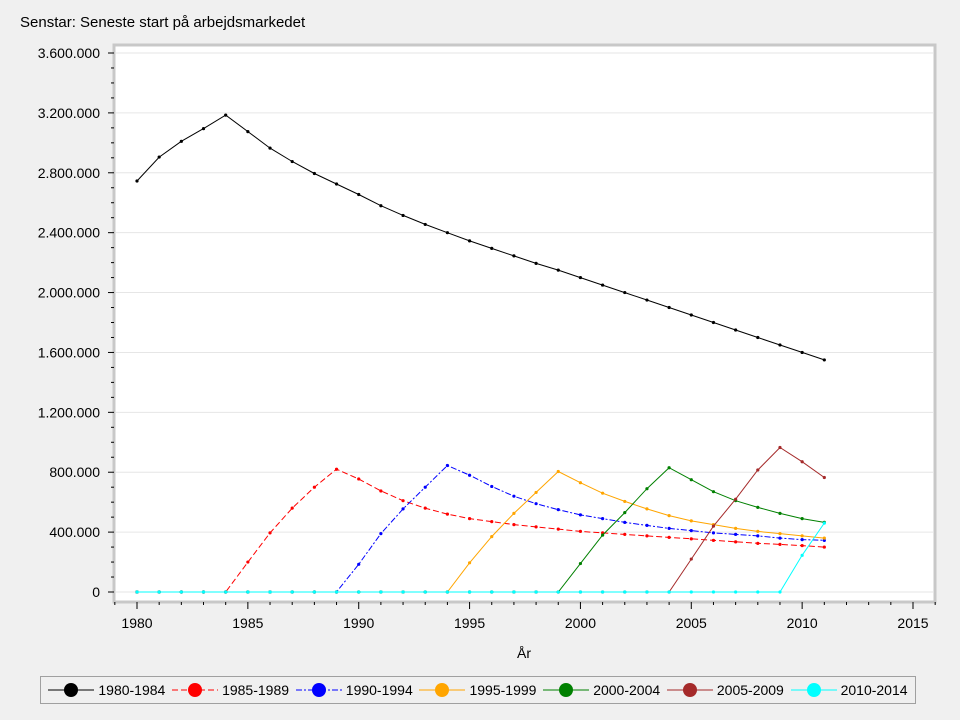  I want to click on y-tick-label: 3.200.000, so click(69, 113).